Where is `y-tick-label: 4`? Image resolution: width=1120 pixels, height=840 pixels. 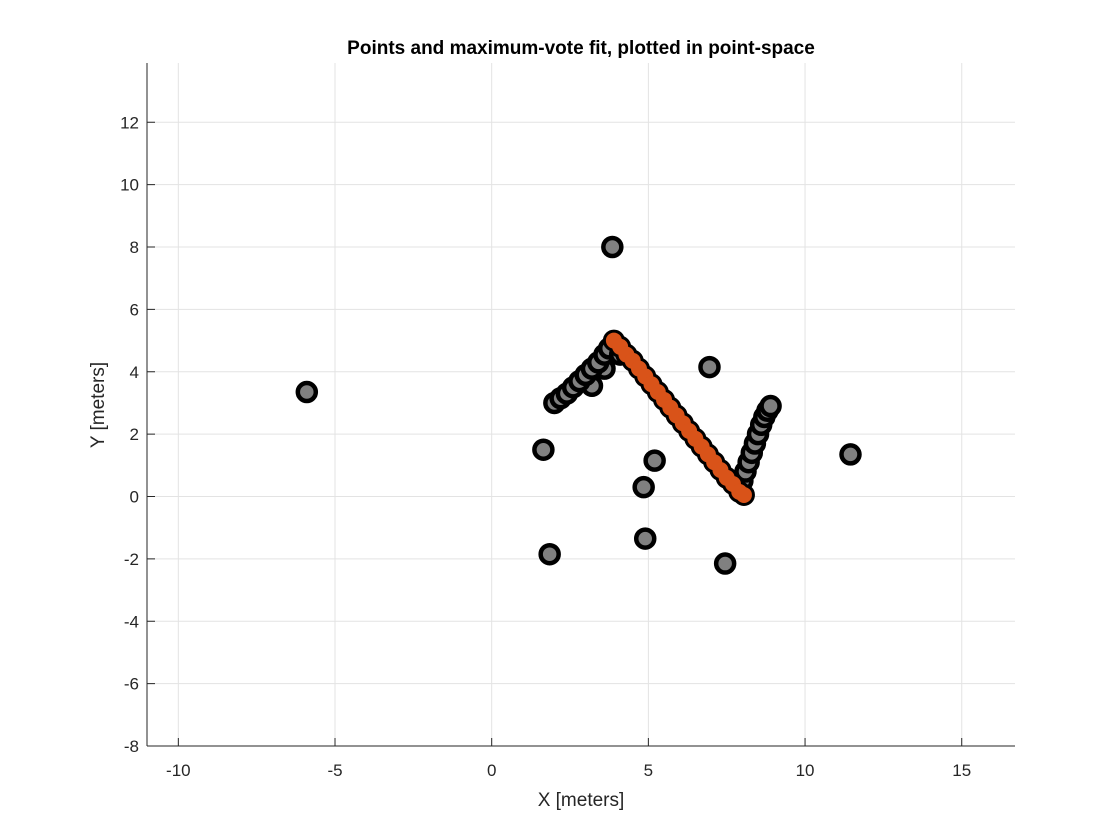 y-tick-label: 4 is located at coordinates (134, 372).